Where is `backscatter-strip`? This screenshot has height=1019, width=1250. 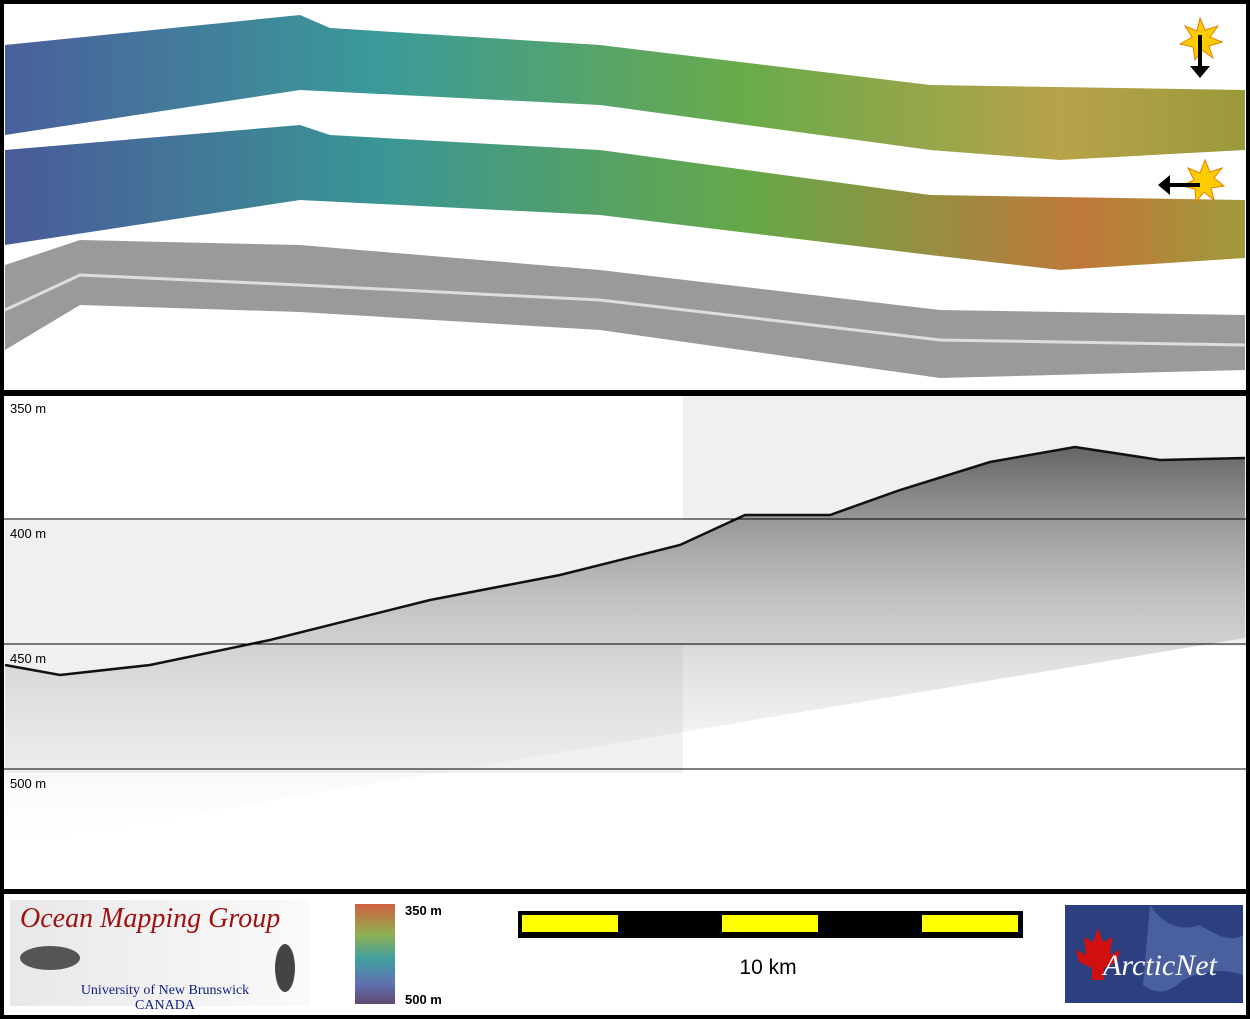 backscatter-strip is located at coordinates (625, 309).